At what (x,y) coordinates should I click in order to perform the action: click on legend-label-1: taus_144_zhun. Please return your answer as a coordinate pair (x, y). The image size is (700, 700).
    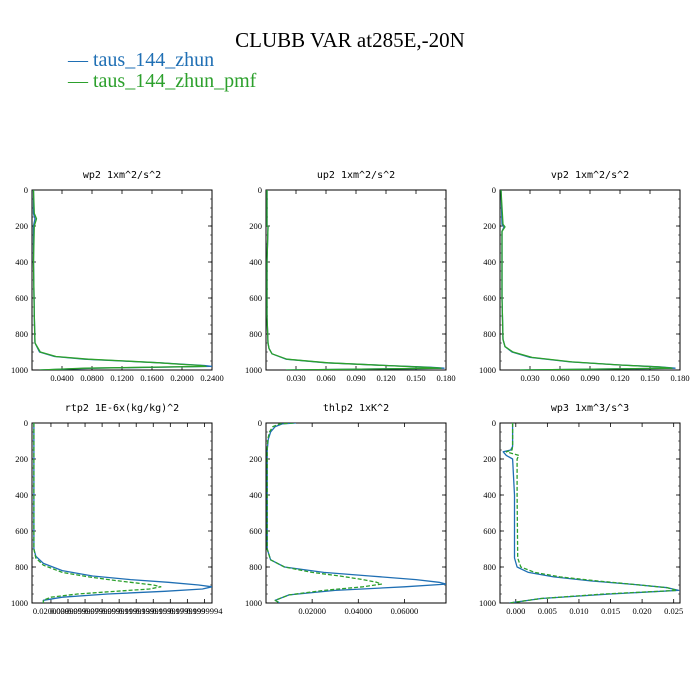
    Looking at the image, I should click on (154, 60).